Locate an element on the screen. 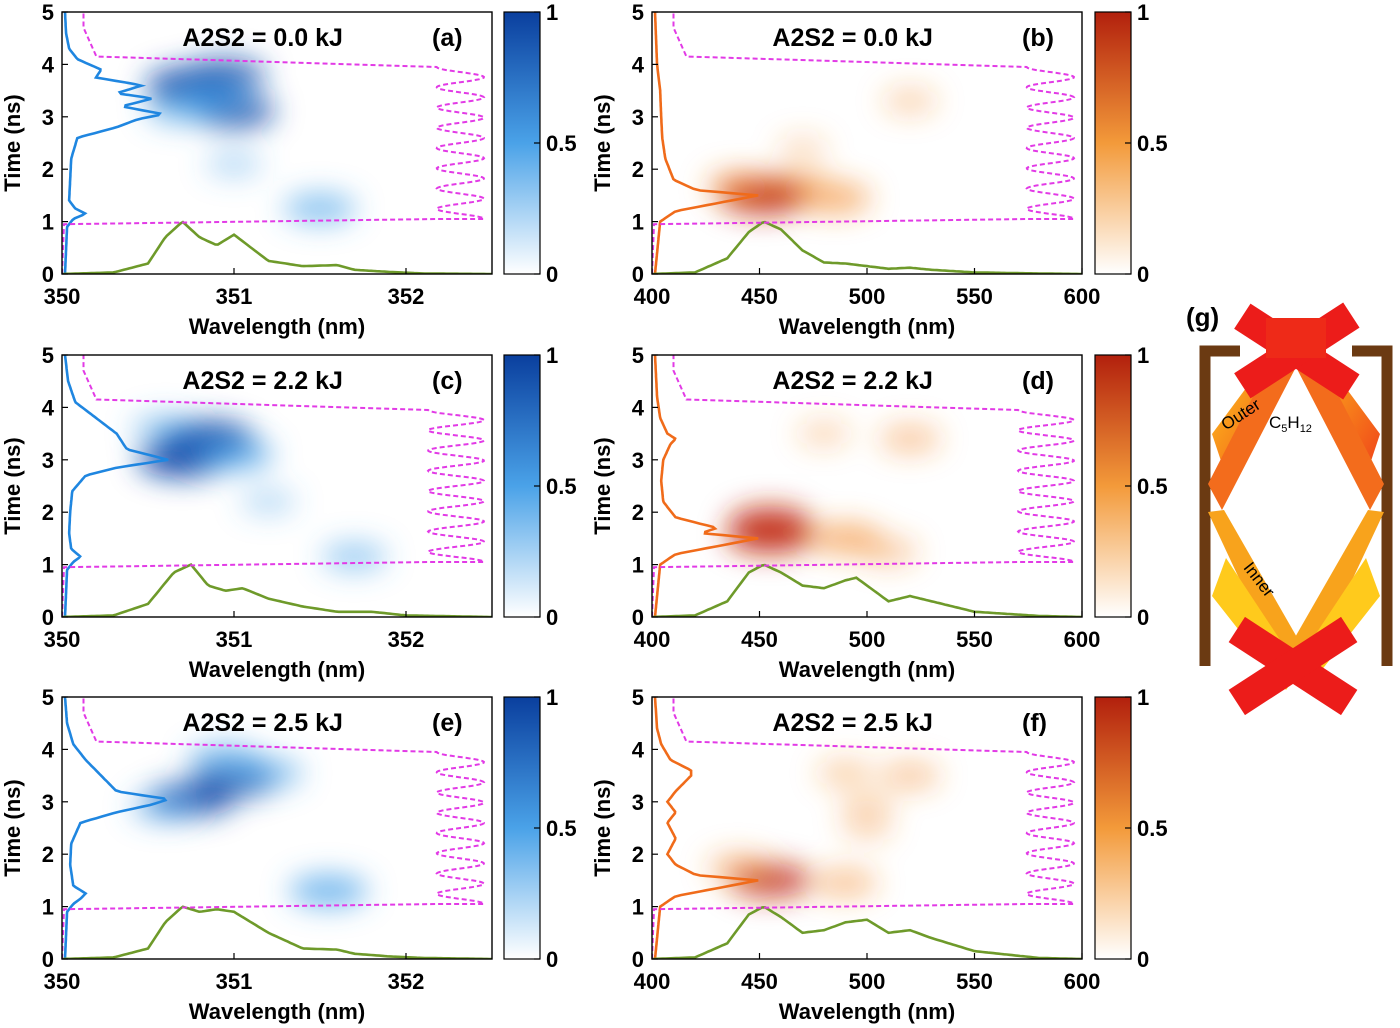 This screenshot has width=1400, height=1028. plot-frame is located at coordinates (277, 143).